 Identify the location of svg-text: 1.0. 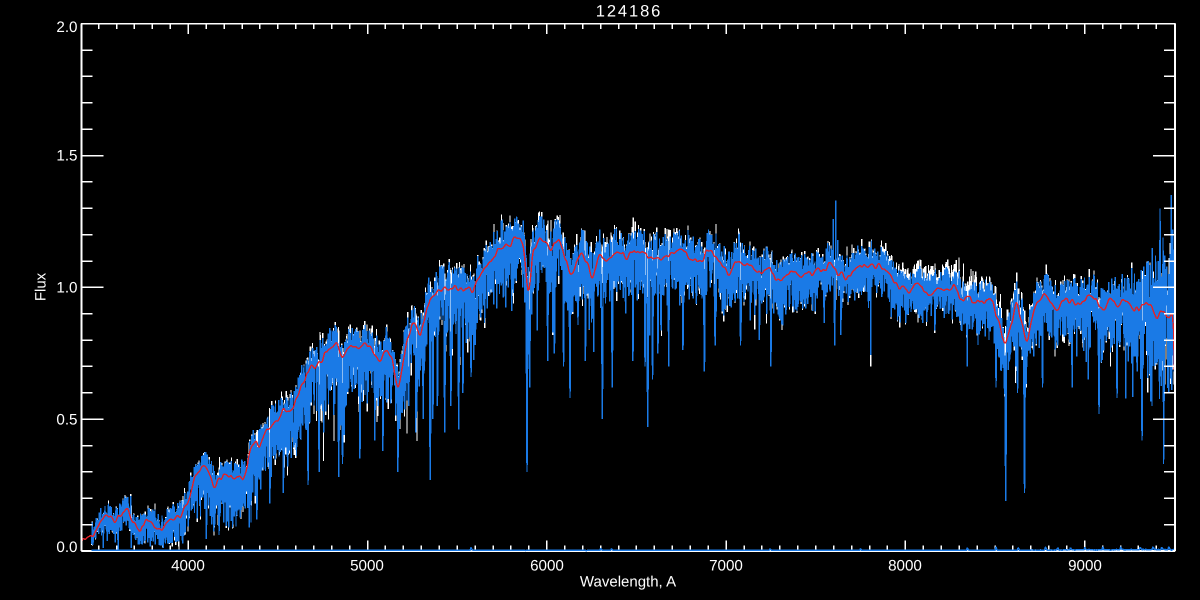
(66, 288).